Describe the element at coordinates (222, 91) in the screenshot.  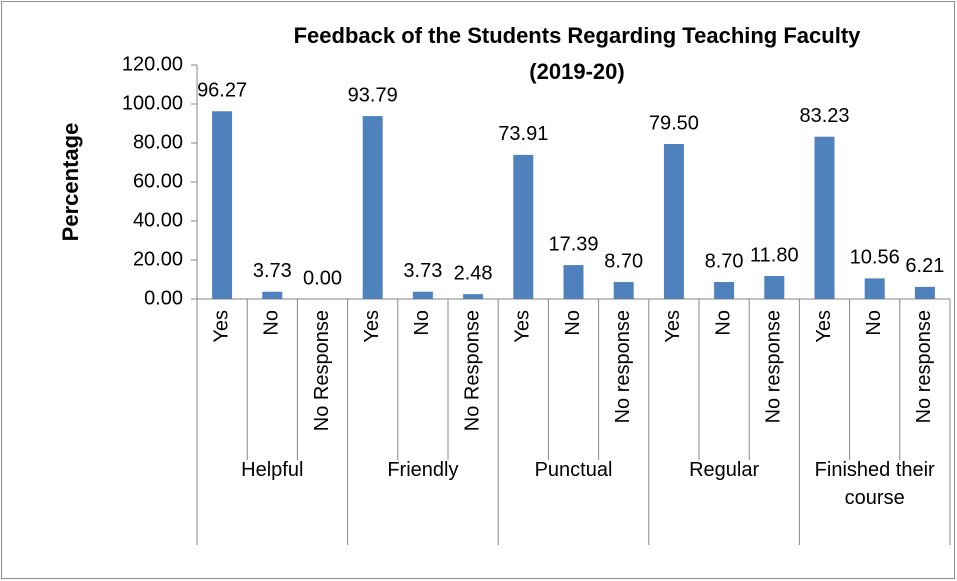
I see `data-label: 96.27` at that location.